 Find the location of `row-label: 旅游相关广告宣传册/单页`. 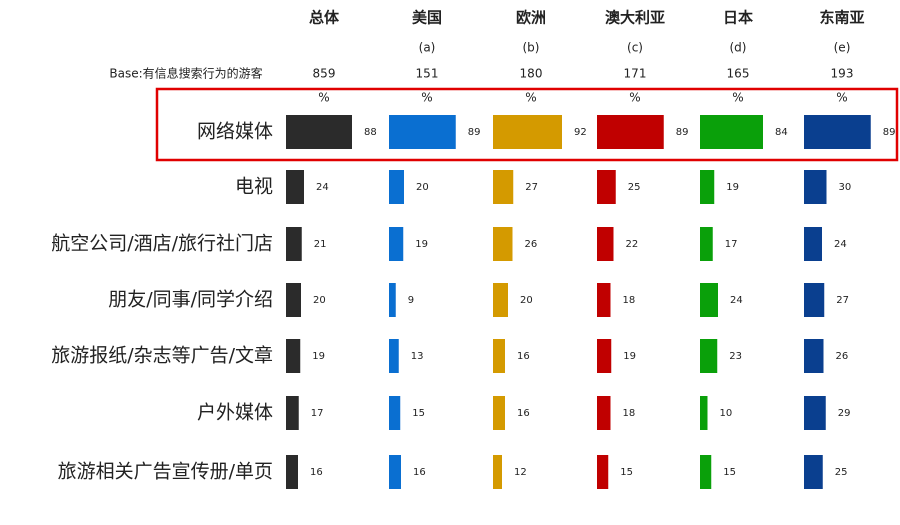

row-label: 旅游相关广告宣传册/单页 is located at coordinates (165, 472).